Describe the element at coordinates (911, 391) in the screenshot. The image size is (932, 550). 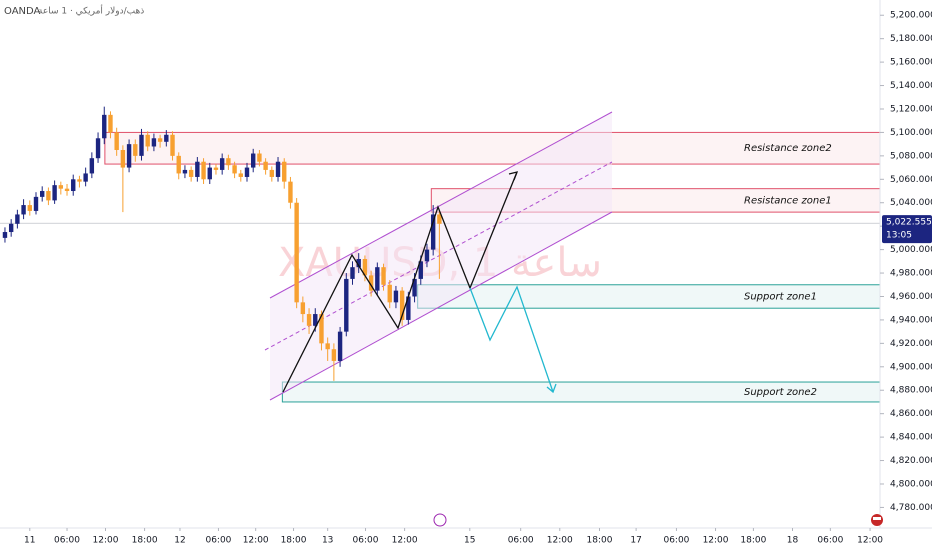
I see `y-tick-label: 4,880.000` at that location.